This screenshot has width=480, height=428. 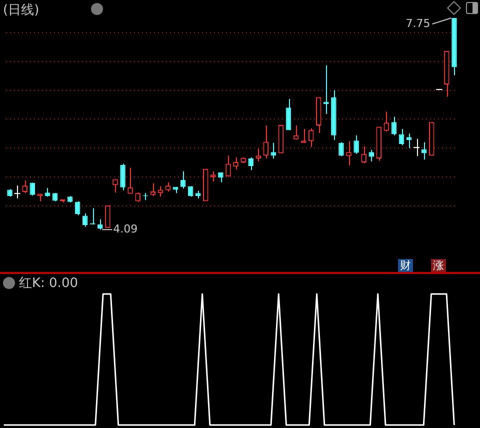 What do you see at coordinates (21, 10) in the screenshot?
I see `chart-title: (日线)` at bounding box center [21, 10].